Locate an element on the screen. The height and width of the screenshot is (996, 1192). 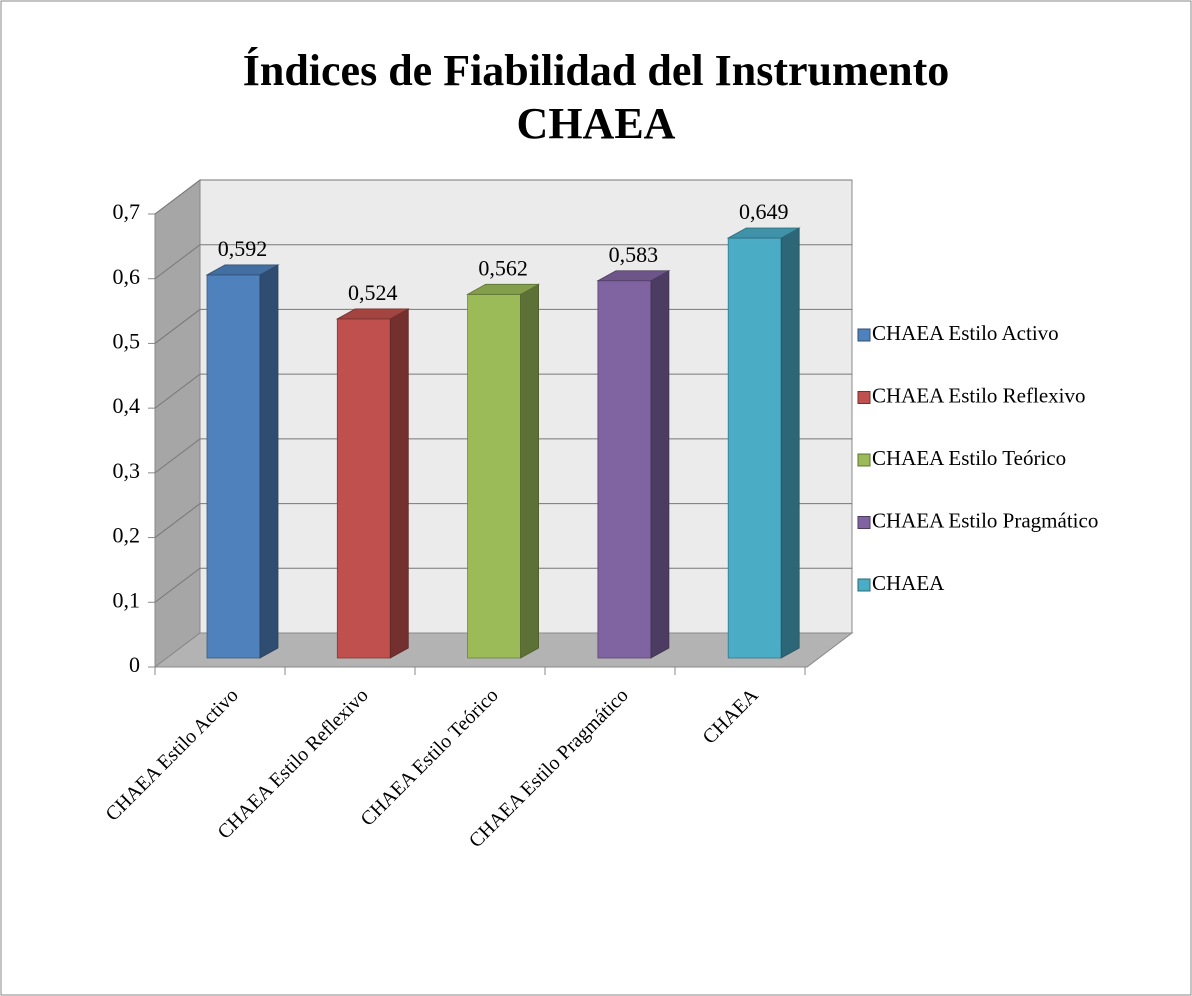
legend-label: CHAEA Estilo Teórico is located at coordinates (969, 458).